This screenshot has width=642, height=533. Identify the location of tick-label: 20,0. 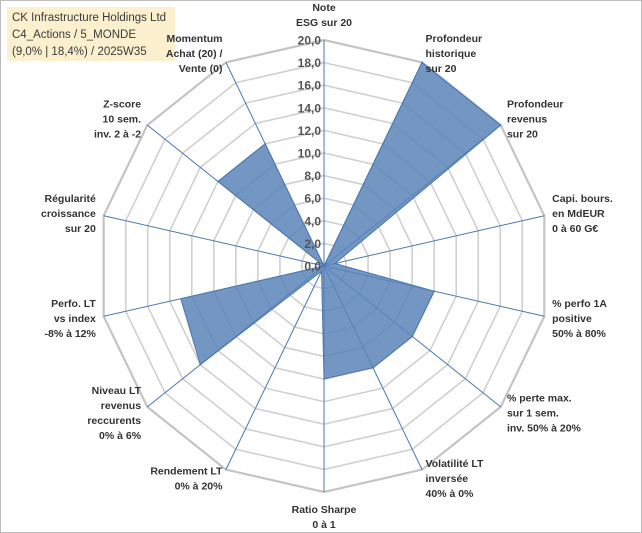
(310, 41).